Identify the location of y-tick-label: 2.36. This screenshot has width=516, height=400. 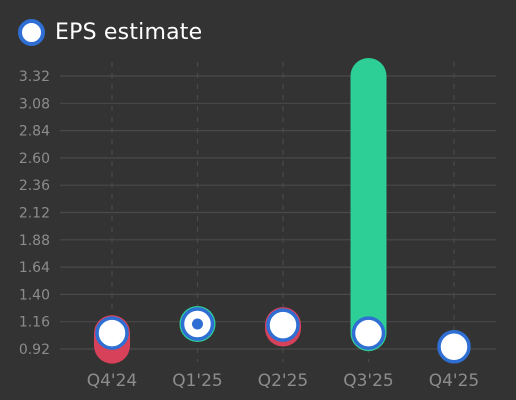
(34, 186).